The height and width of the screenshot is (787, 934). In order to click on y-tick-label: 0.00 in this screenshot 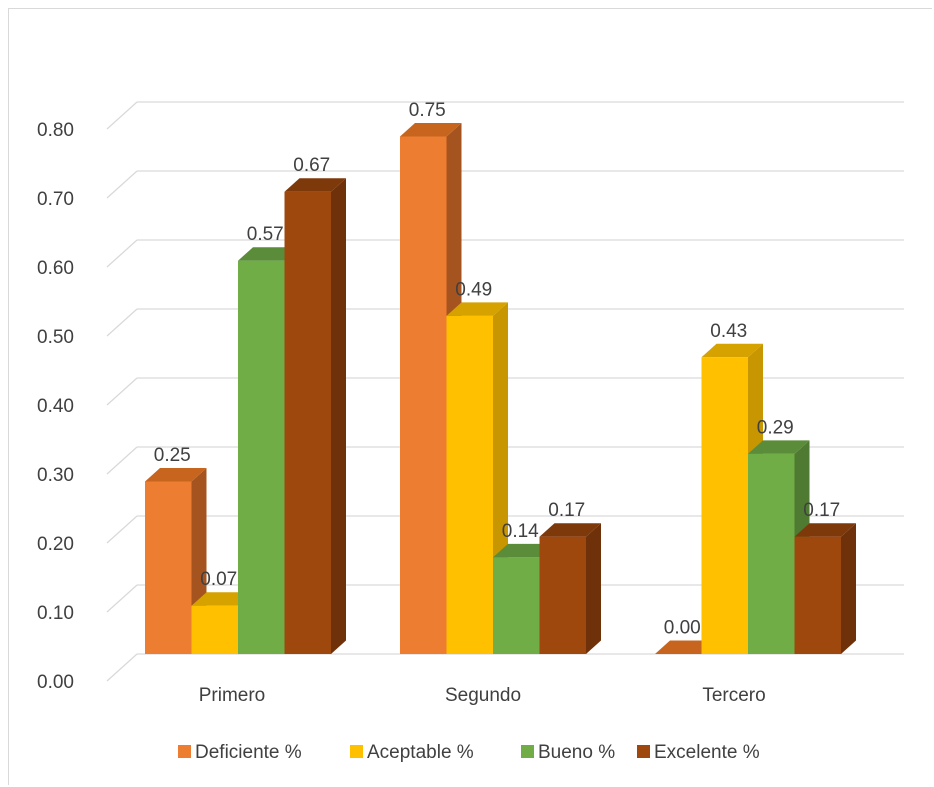, I will do `click(55, 682)`.